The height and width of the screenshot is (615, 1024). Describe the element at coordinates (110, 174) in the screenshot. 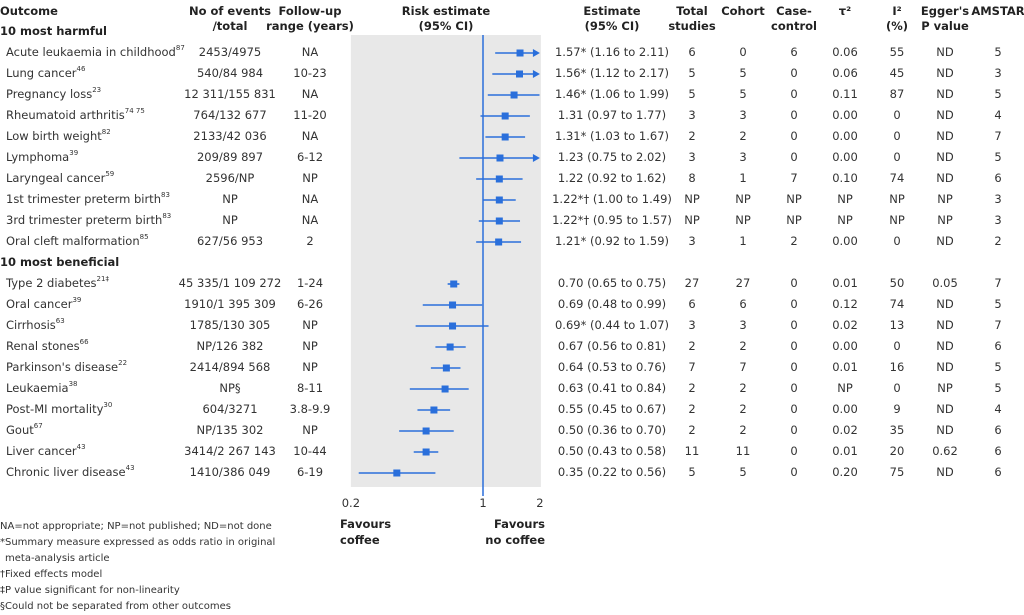

I see `reference-superscript: 59` at that location.